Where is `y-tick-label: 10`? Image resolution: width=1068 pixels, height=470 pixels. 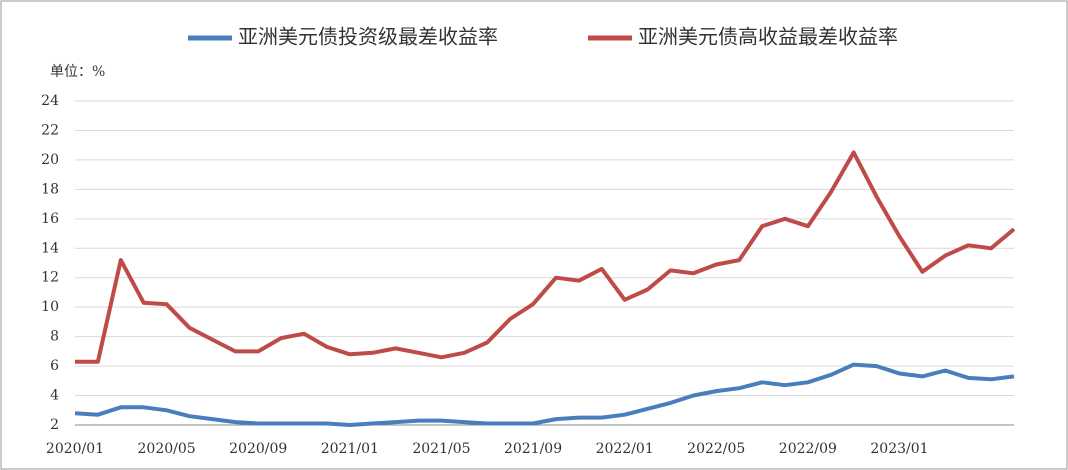 y-tick-label: 10 is located at coordinates (50, 307).